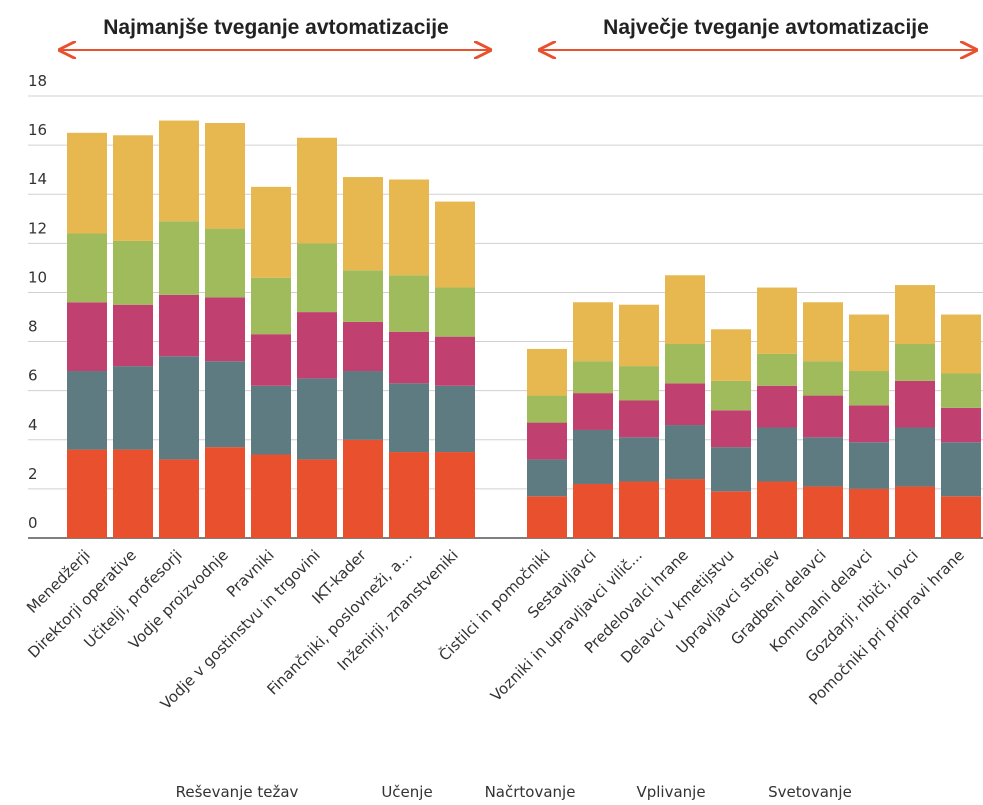 This screenshot has height=805, width=983. I want to click on legend-label: Reševanje težav, so click(237, 792).